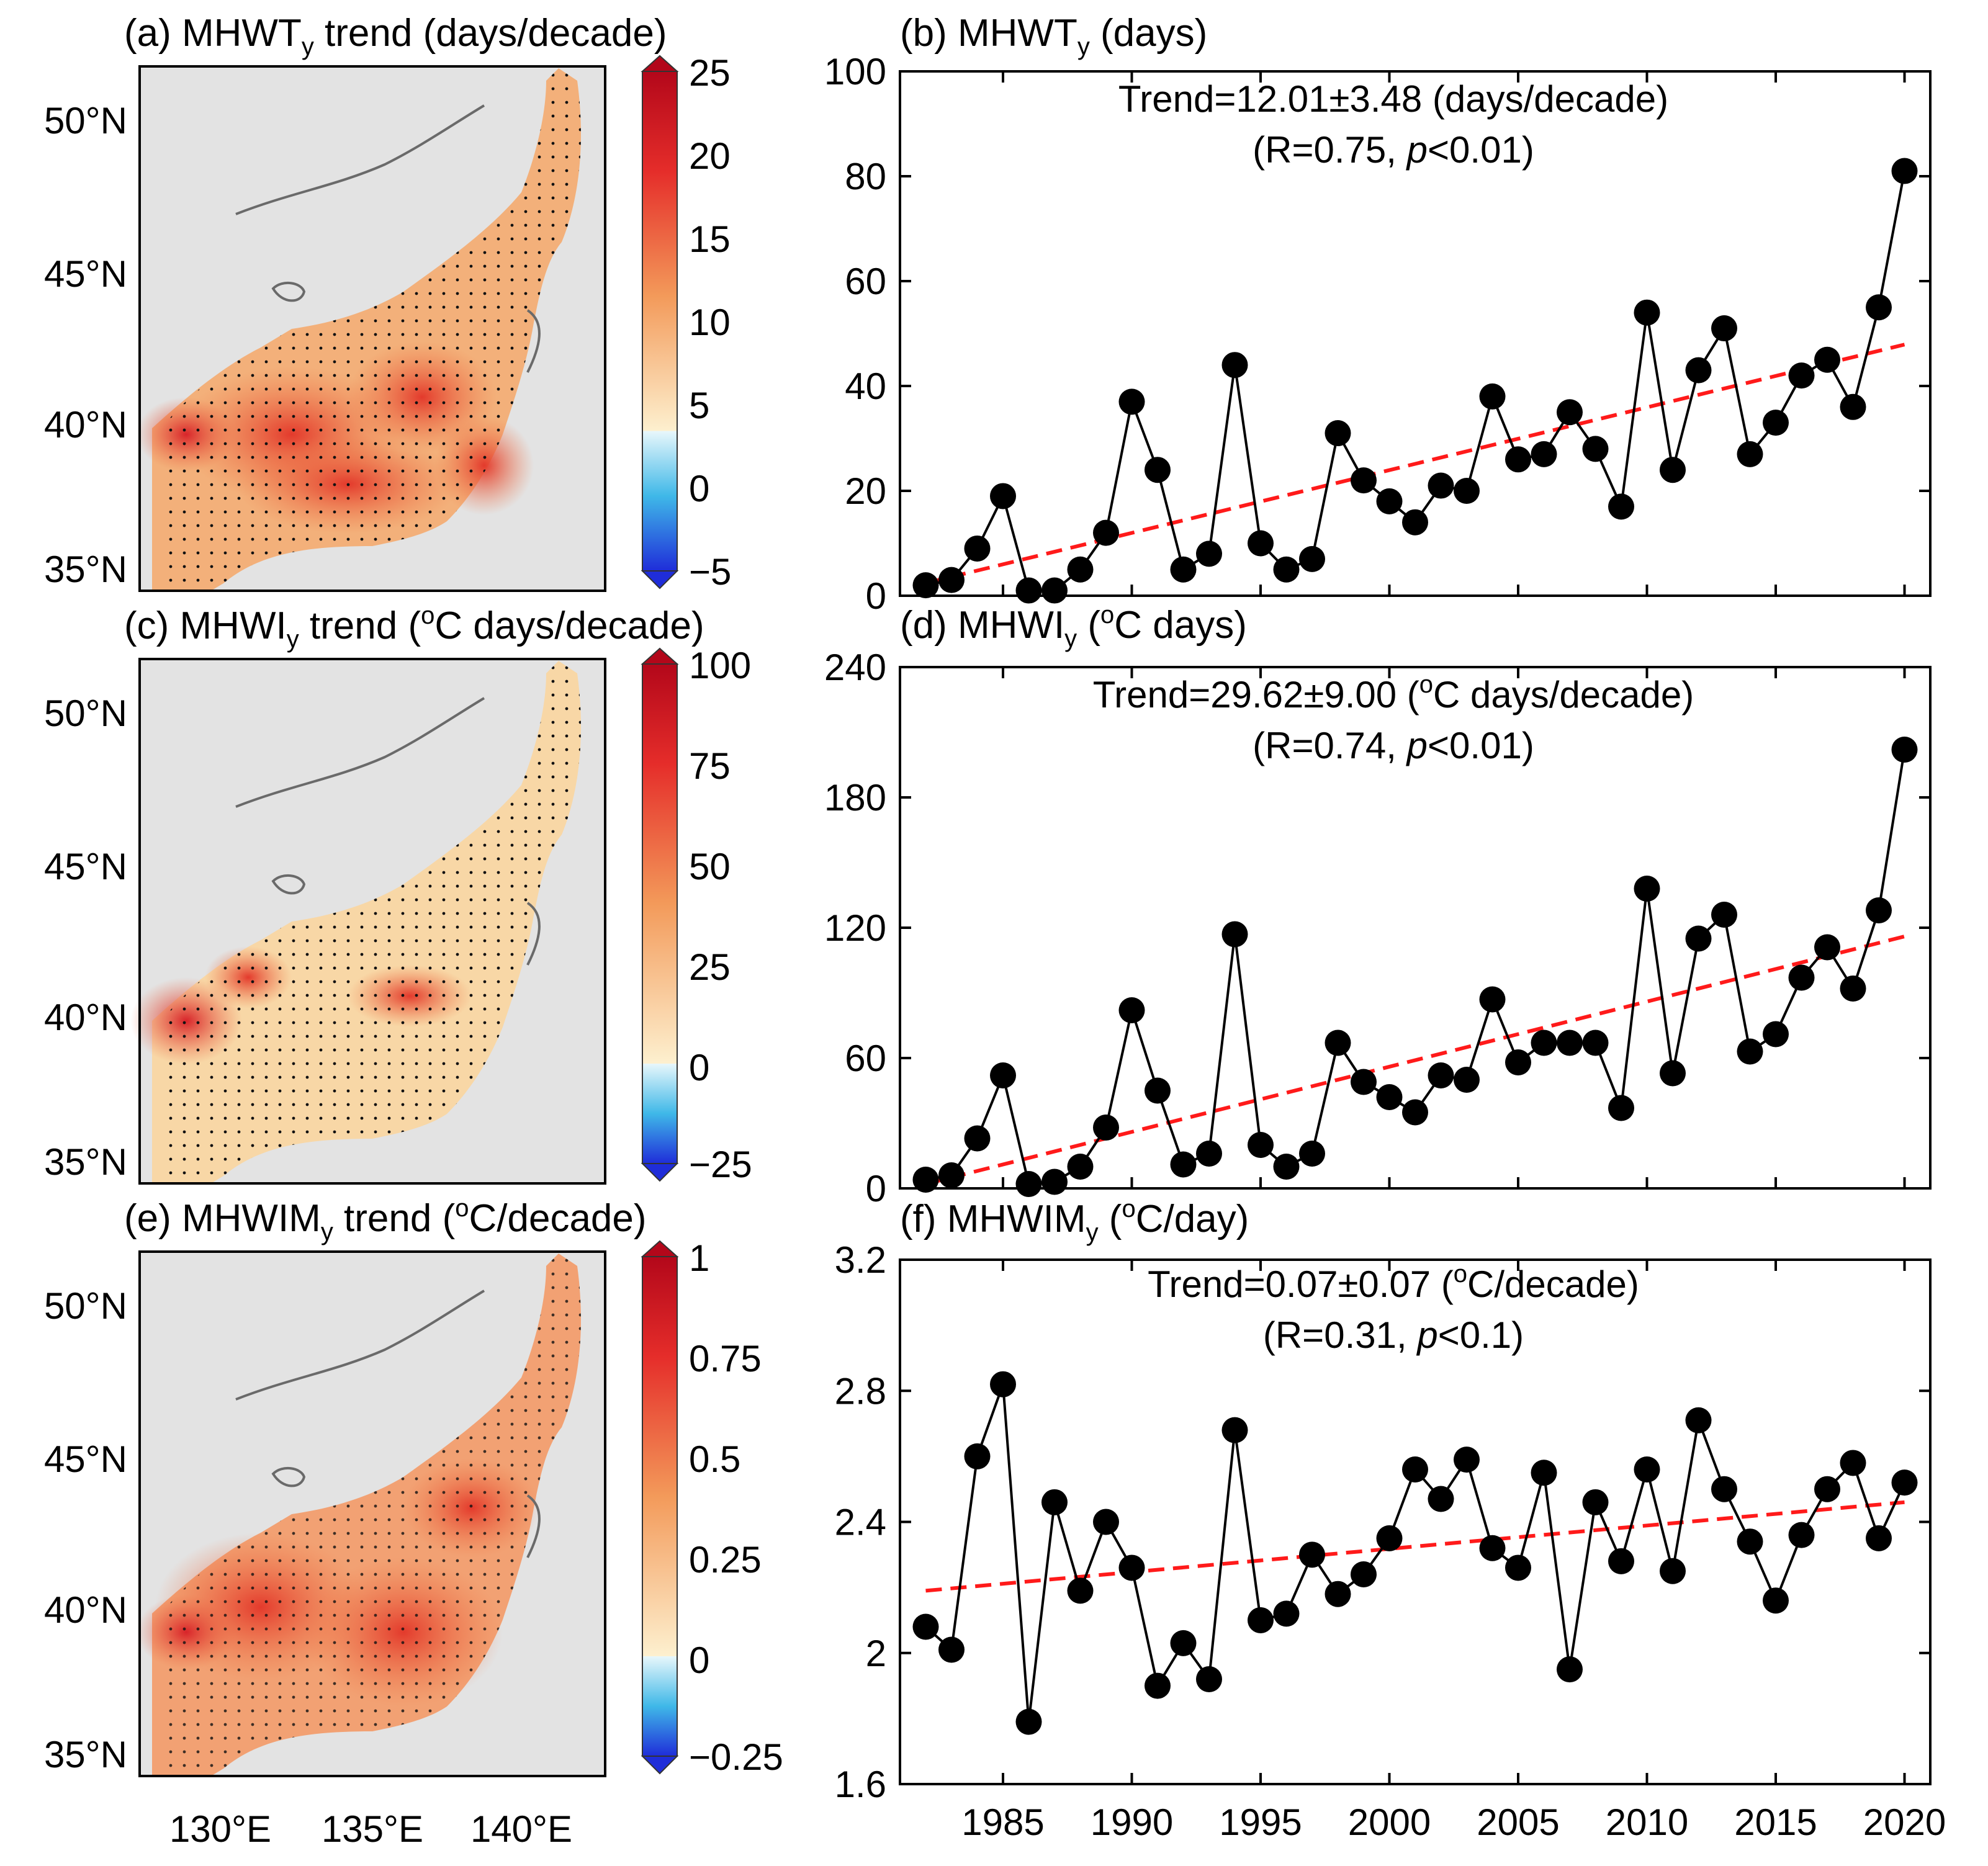  I want to click on trend-annotation: Trend=0.07±0.07 (oC/decade), so click(1393, 1282).